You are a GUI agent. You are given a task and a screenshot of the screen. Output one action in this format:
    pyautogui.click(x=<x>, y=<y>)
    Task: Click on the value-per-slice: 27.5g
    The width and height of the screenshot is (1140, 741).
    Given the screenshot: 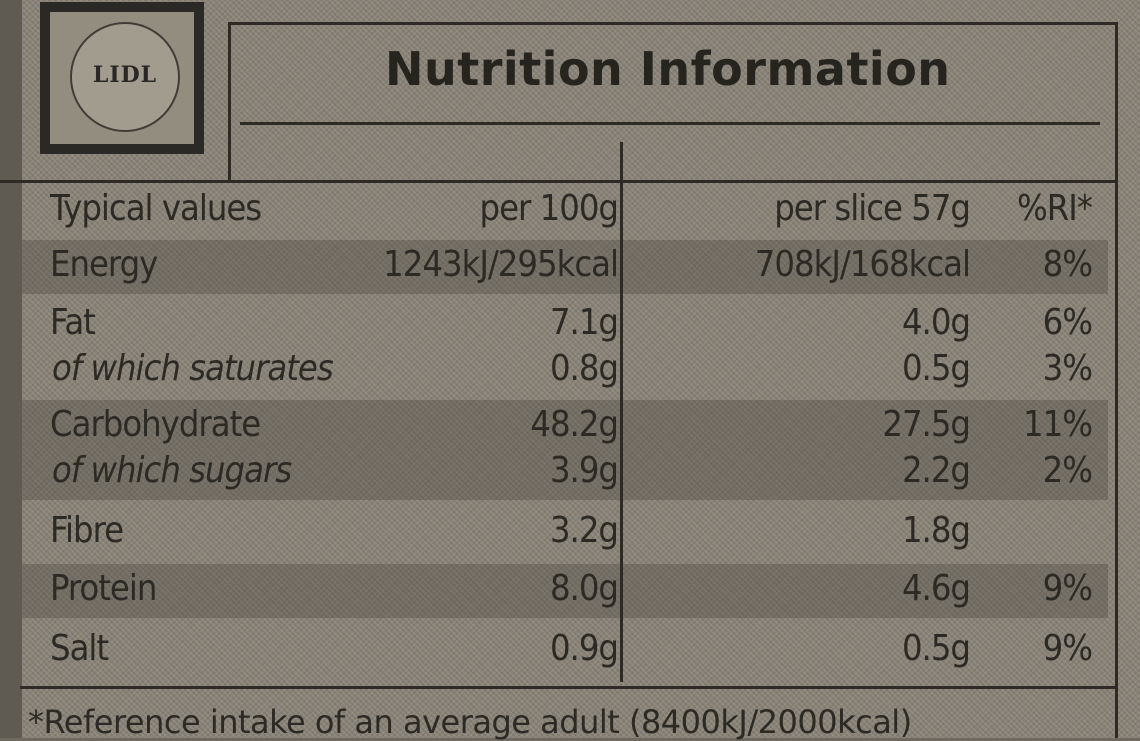 What is the action you would take?
    pyautogui.click(x=926, y=424)
    